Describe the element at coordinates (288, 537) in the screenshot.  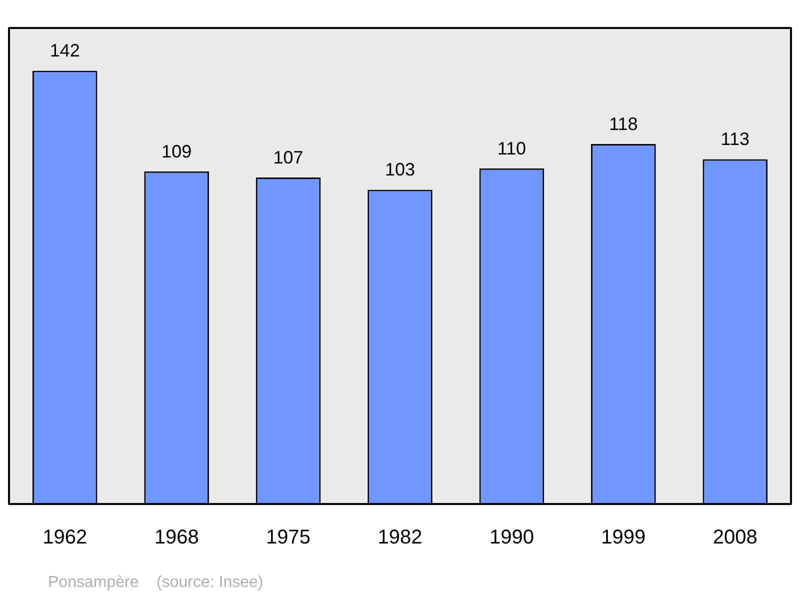
I see `x-tick-label: 1975` at that location.